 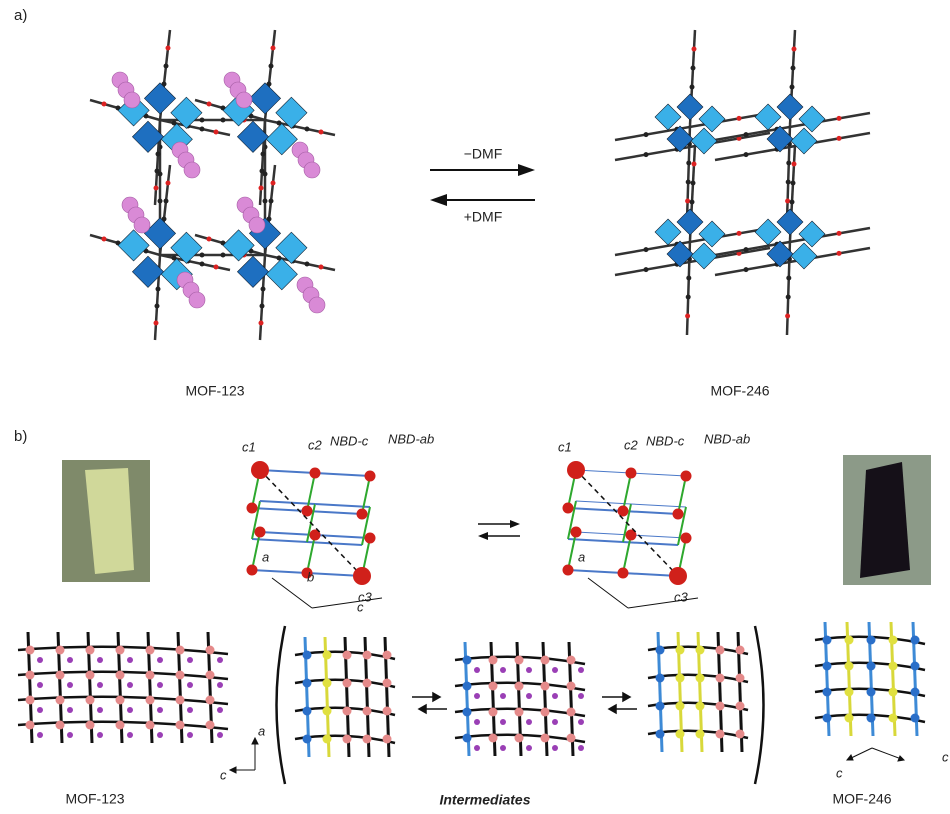 What do you see at coordinates (739, 391) in the screenshot?
I see `caption: MOF-246` at bounding box center [739, 391].